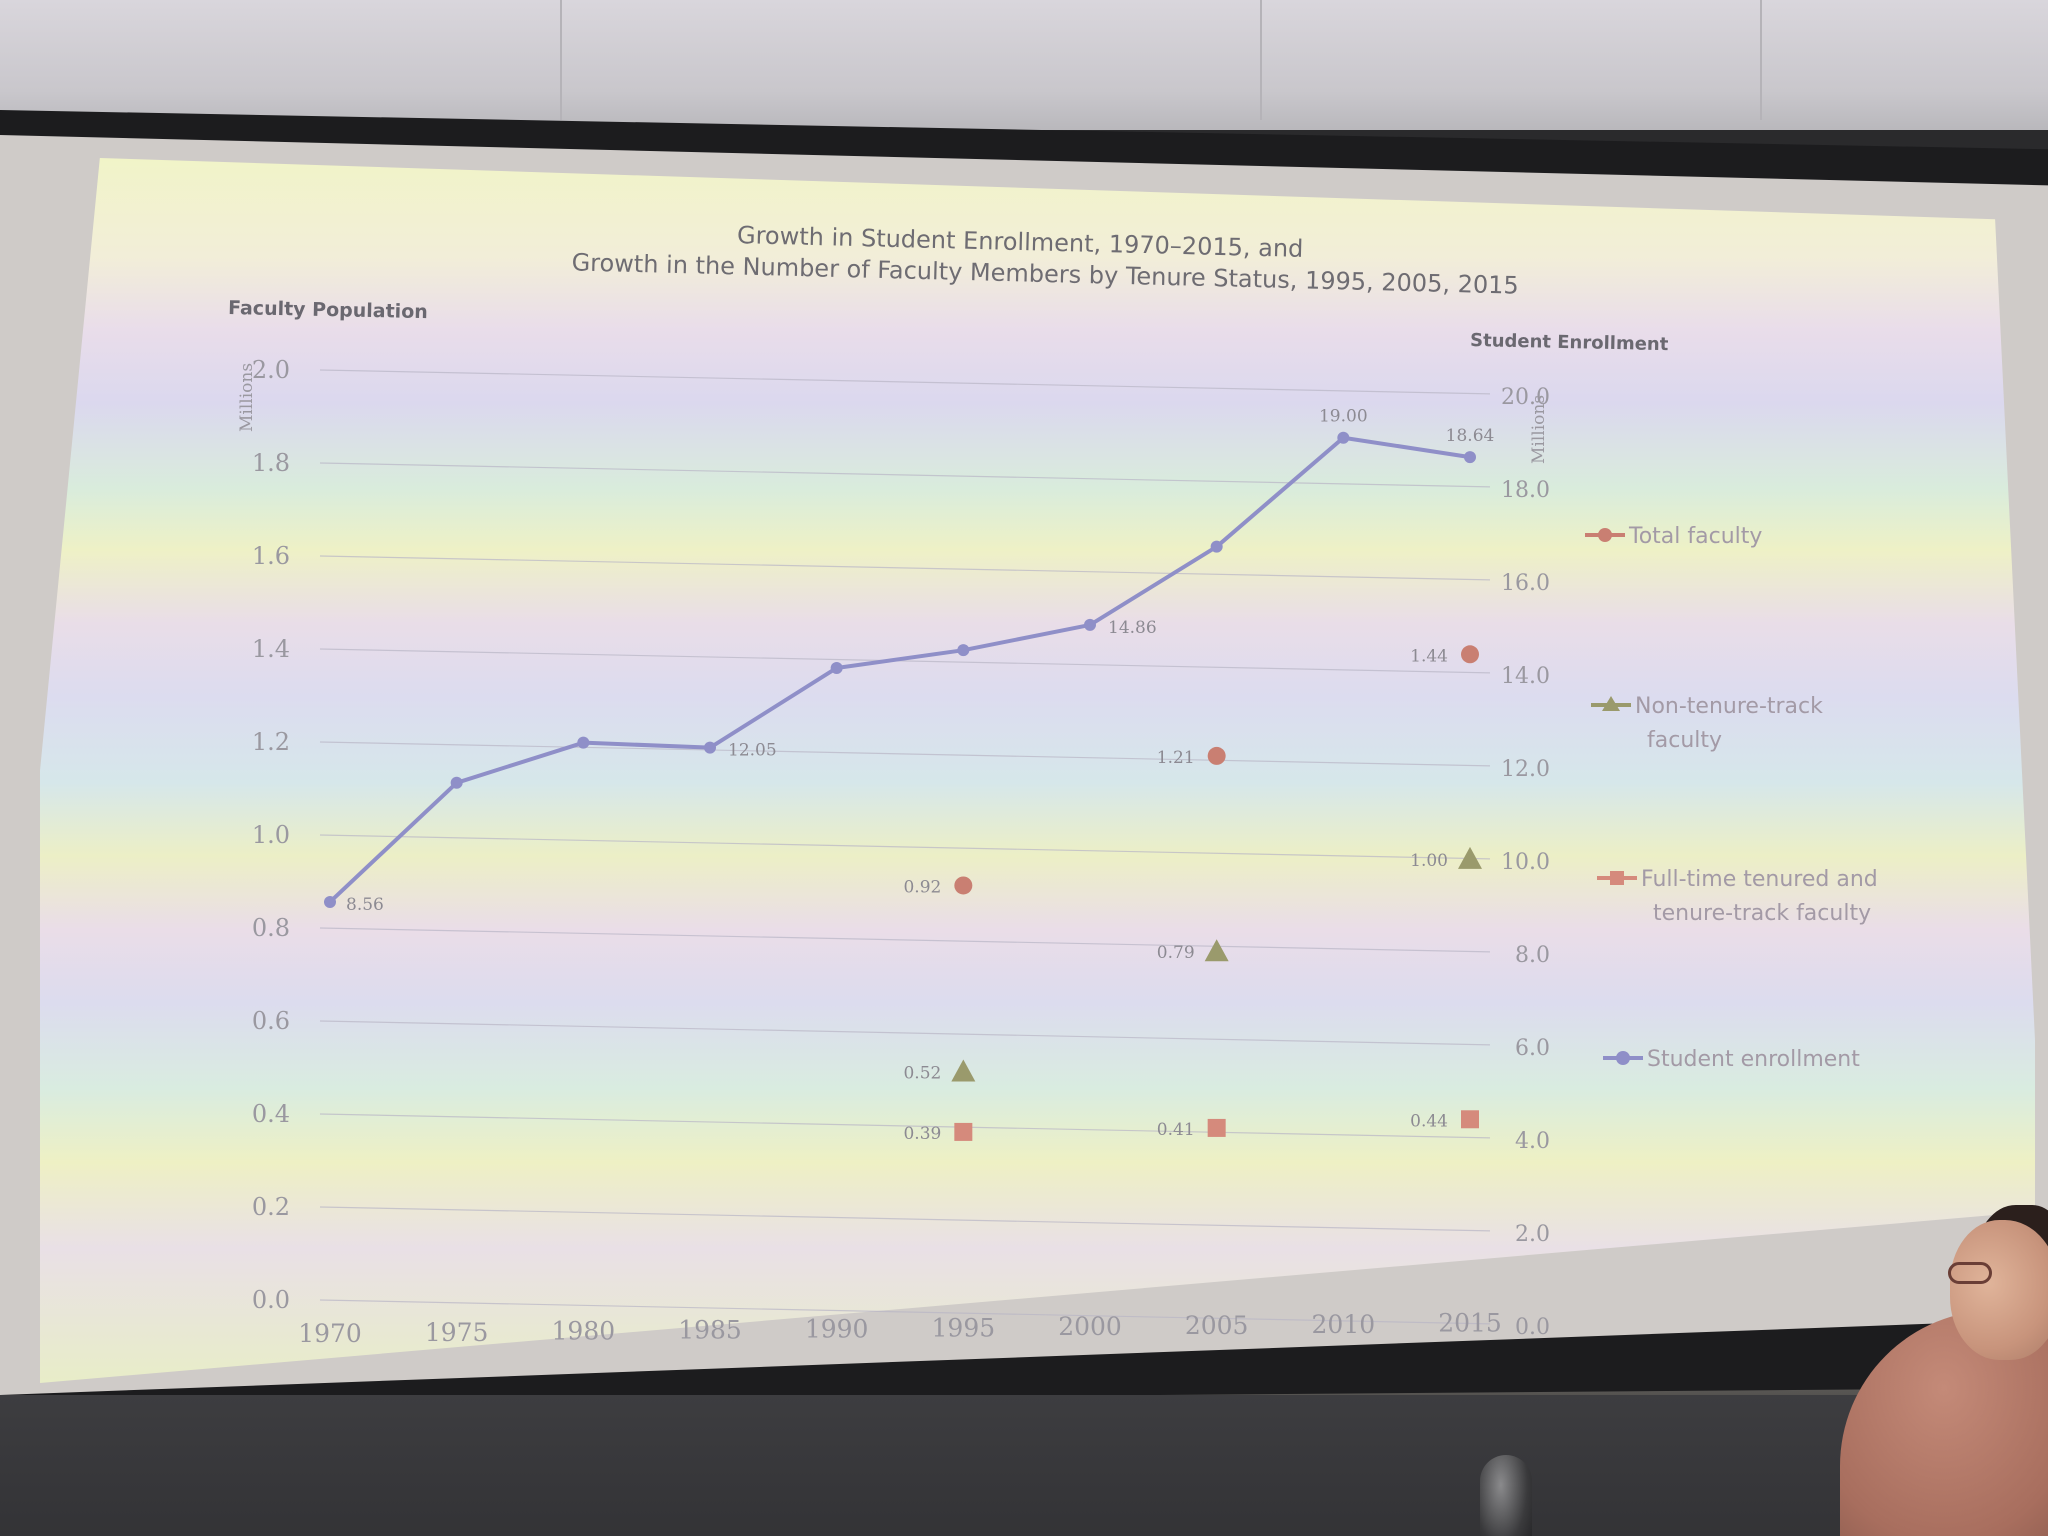 The image size is (2048, 1536). Describe the element at coordinates (457, 1332) in the screenshot. I see `x-axis-tick-label: 1975` at that location.